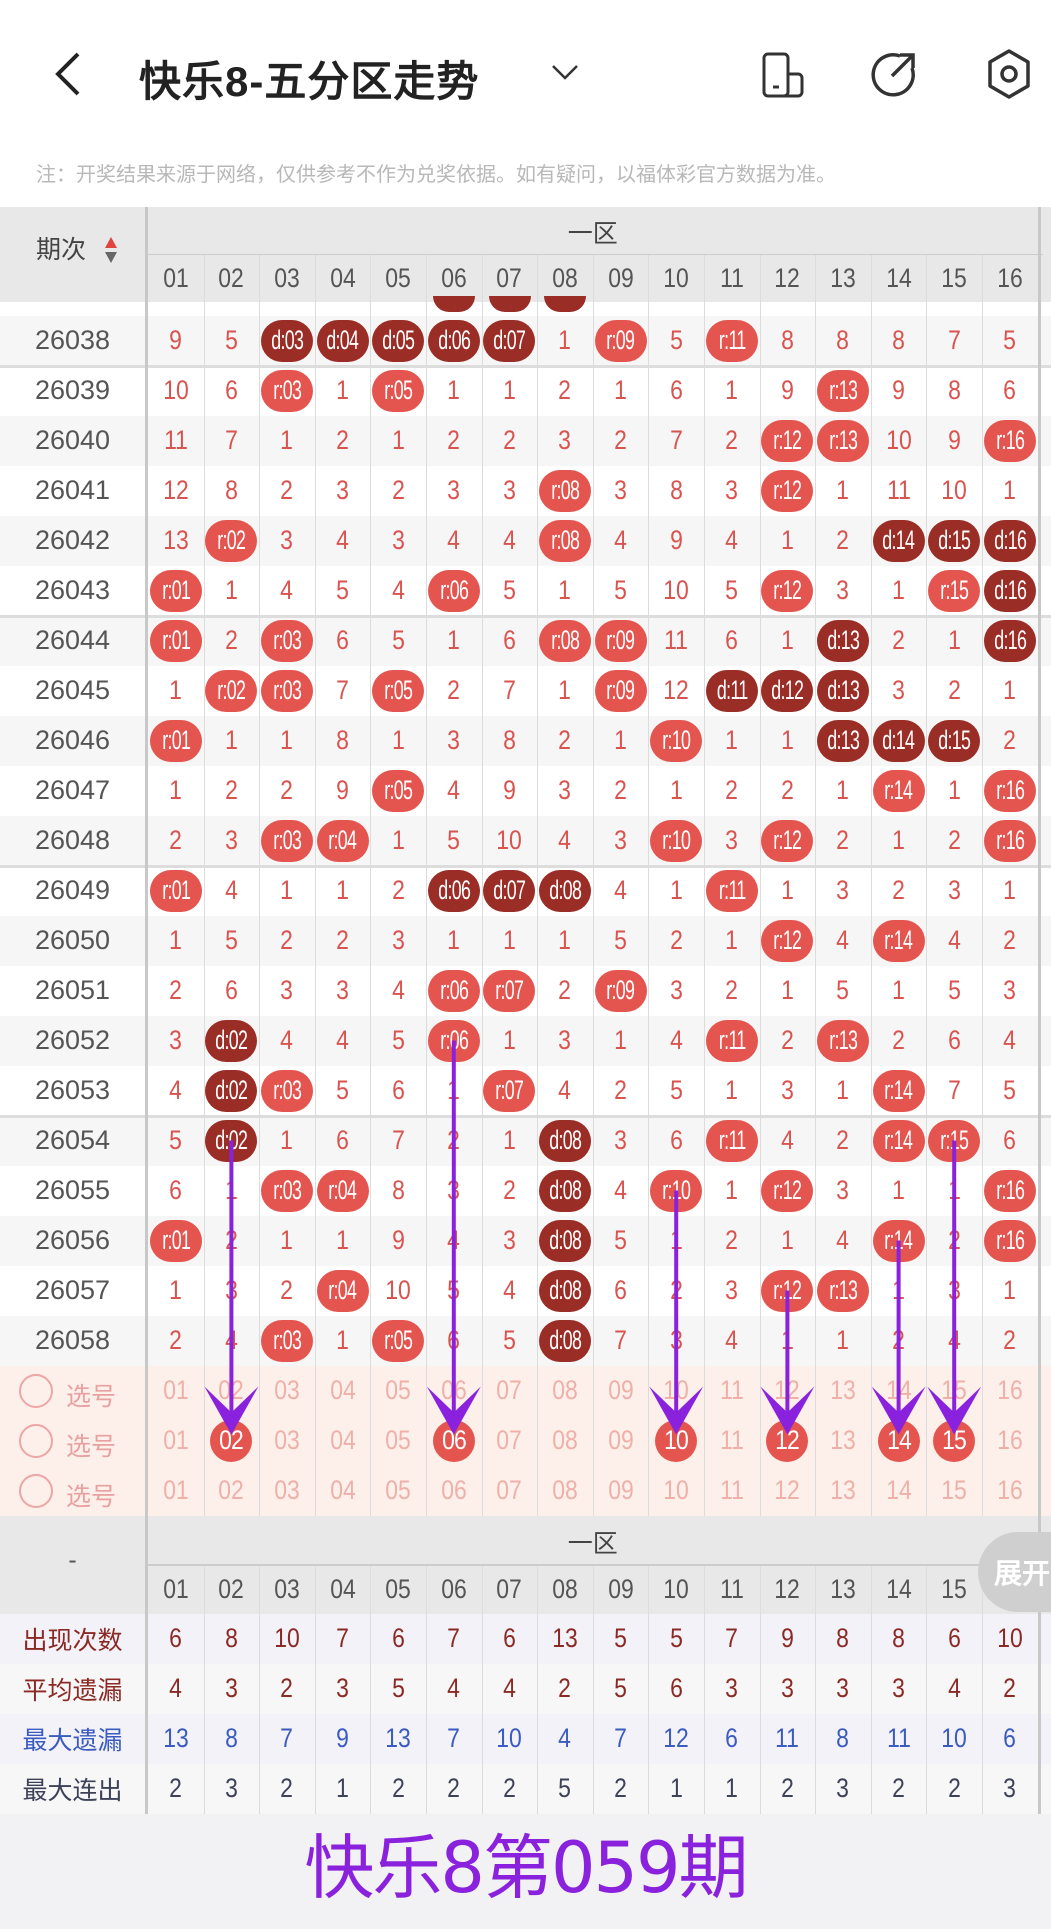  I want to click on omission-count: 3, so click(176, 1040).